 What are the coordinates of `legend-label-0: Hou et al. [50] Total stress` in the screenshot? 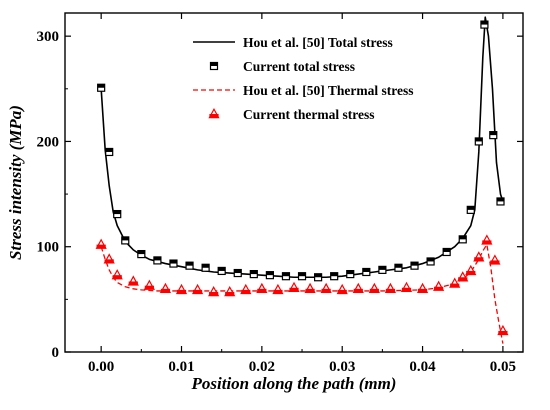 It's located at (318, 42).